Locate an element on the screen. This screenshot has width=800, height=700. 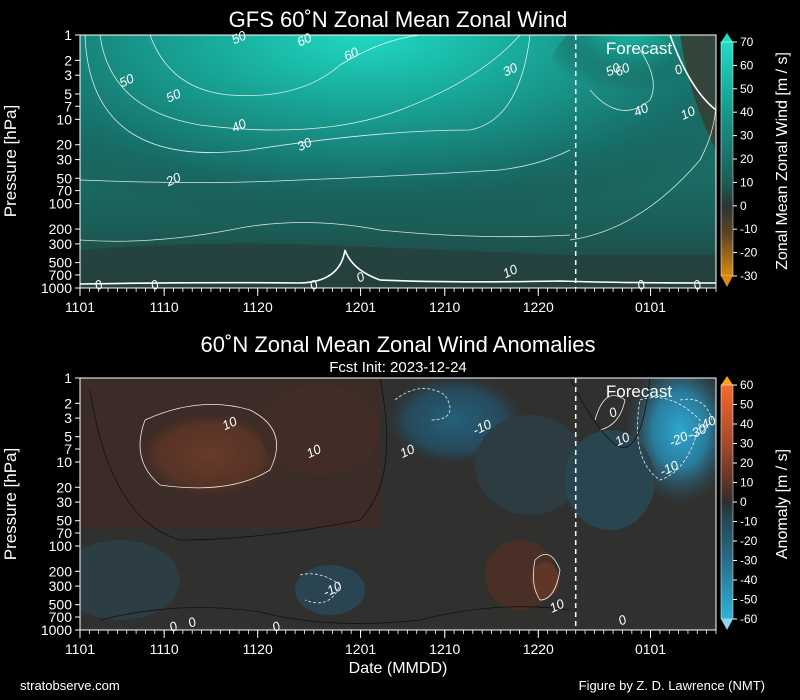
contour-label: 20 is located at coordinates (173, 179).